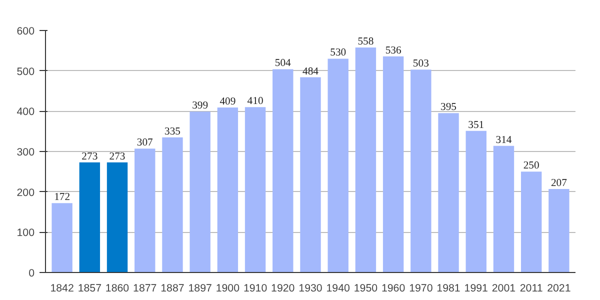 The width and height of the screenshot is (600, 300). I want to click on x-tick-label: 1860, so click(117, 288).